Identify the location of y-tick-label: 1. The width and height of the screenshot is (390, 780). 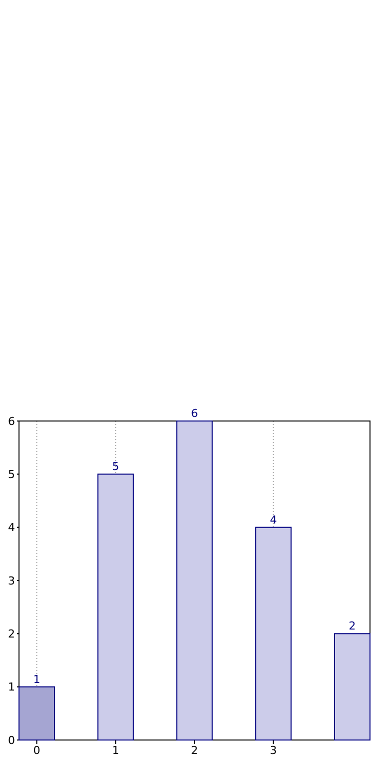
(11, 687).